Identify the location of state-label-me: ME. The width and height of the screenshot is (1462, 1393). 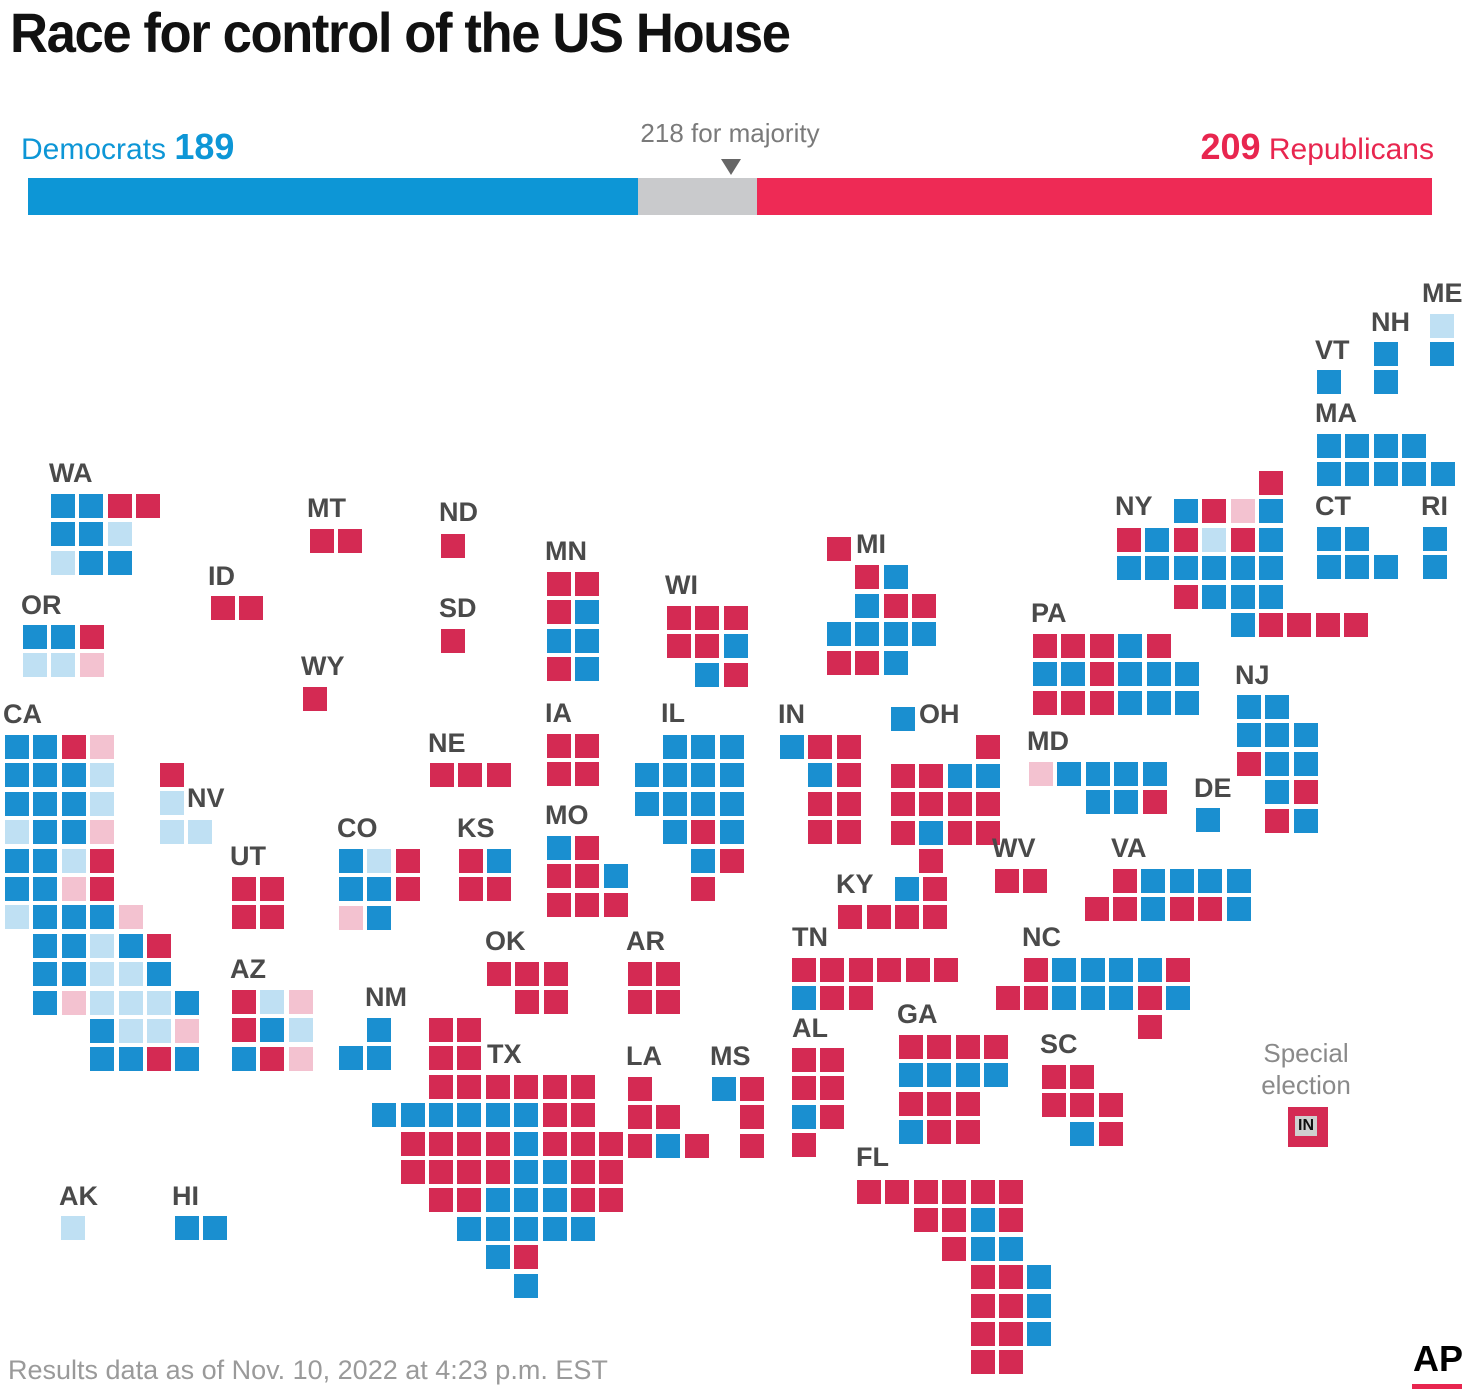
(1442, 293).